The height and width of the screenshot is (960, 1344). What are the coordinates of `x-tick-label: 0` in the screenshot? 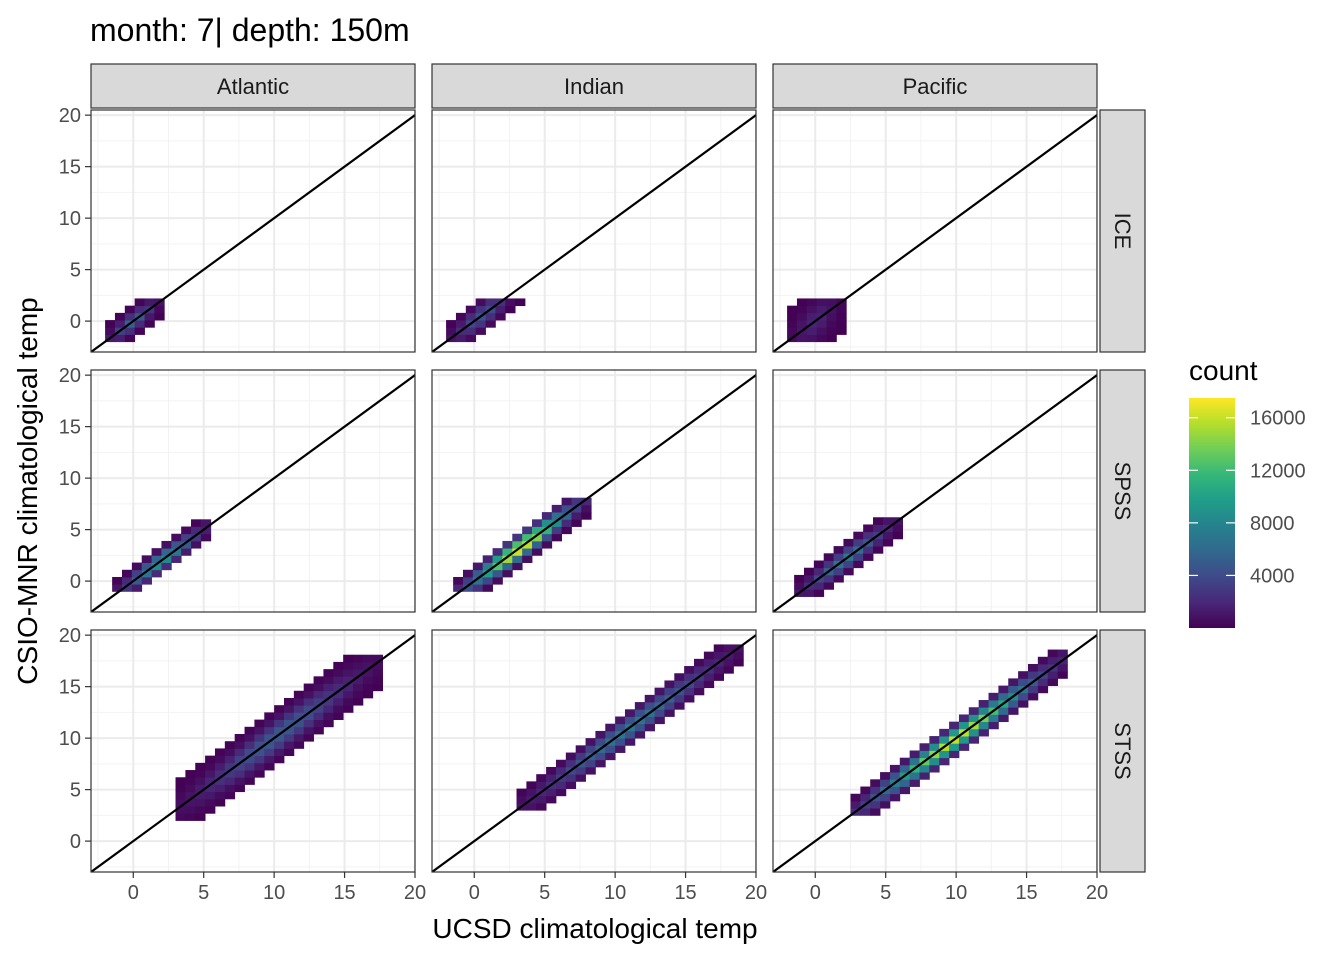 It's located at (815, 893).